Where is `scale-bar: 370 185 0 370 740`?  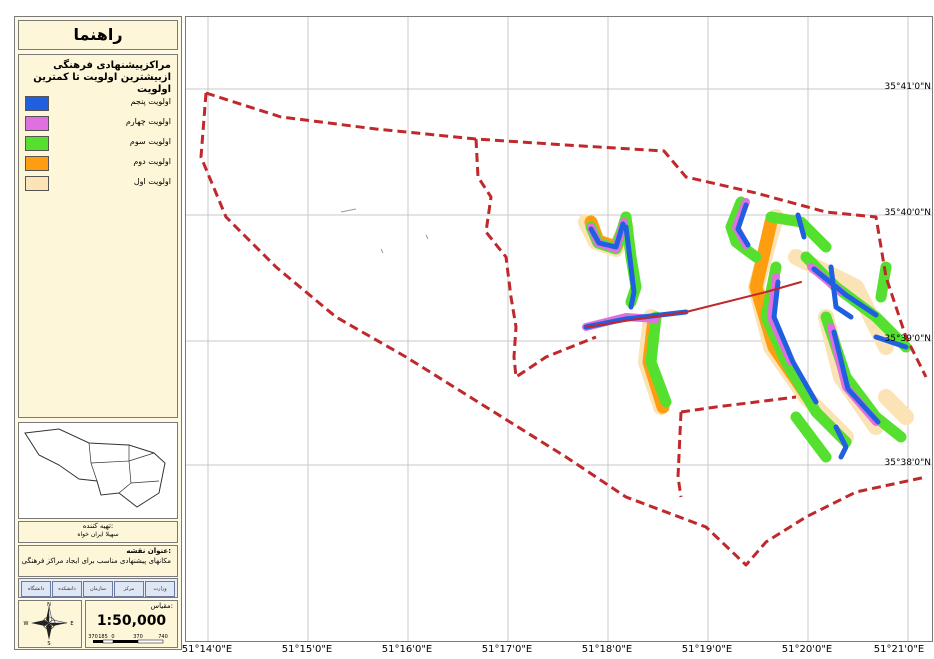 scale-bar: 370 185 0 370 740 is located at coordinates (128, 639).